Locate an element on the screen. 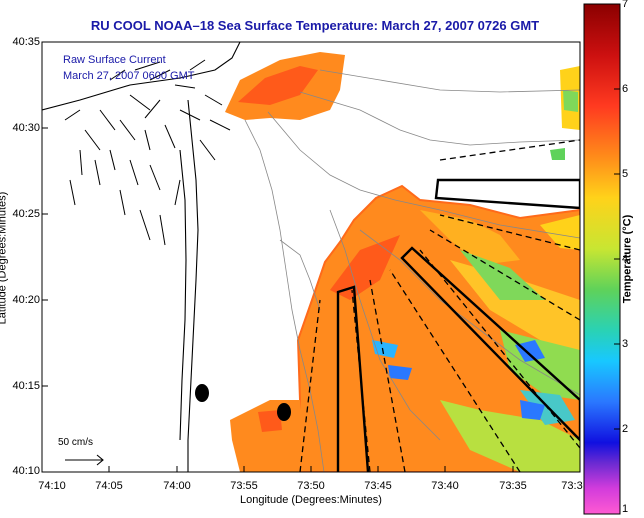 The width and height of the screenshot is (644, 518). x-tick-label: 73:50 is located at coordinates (311, 486).